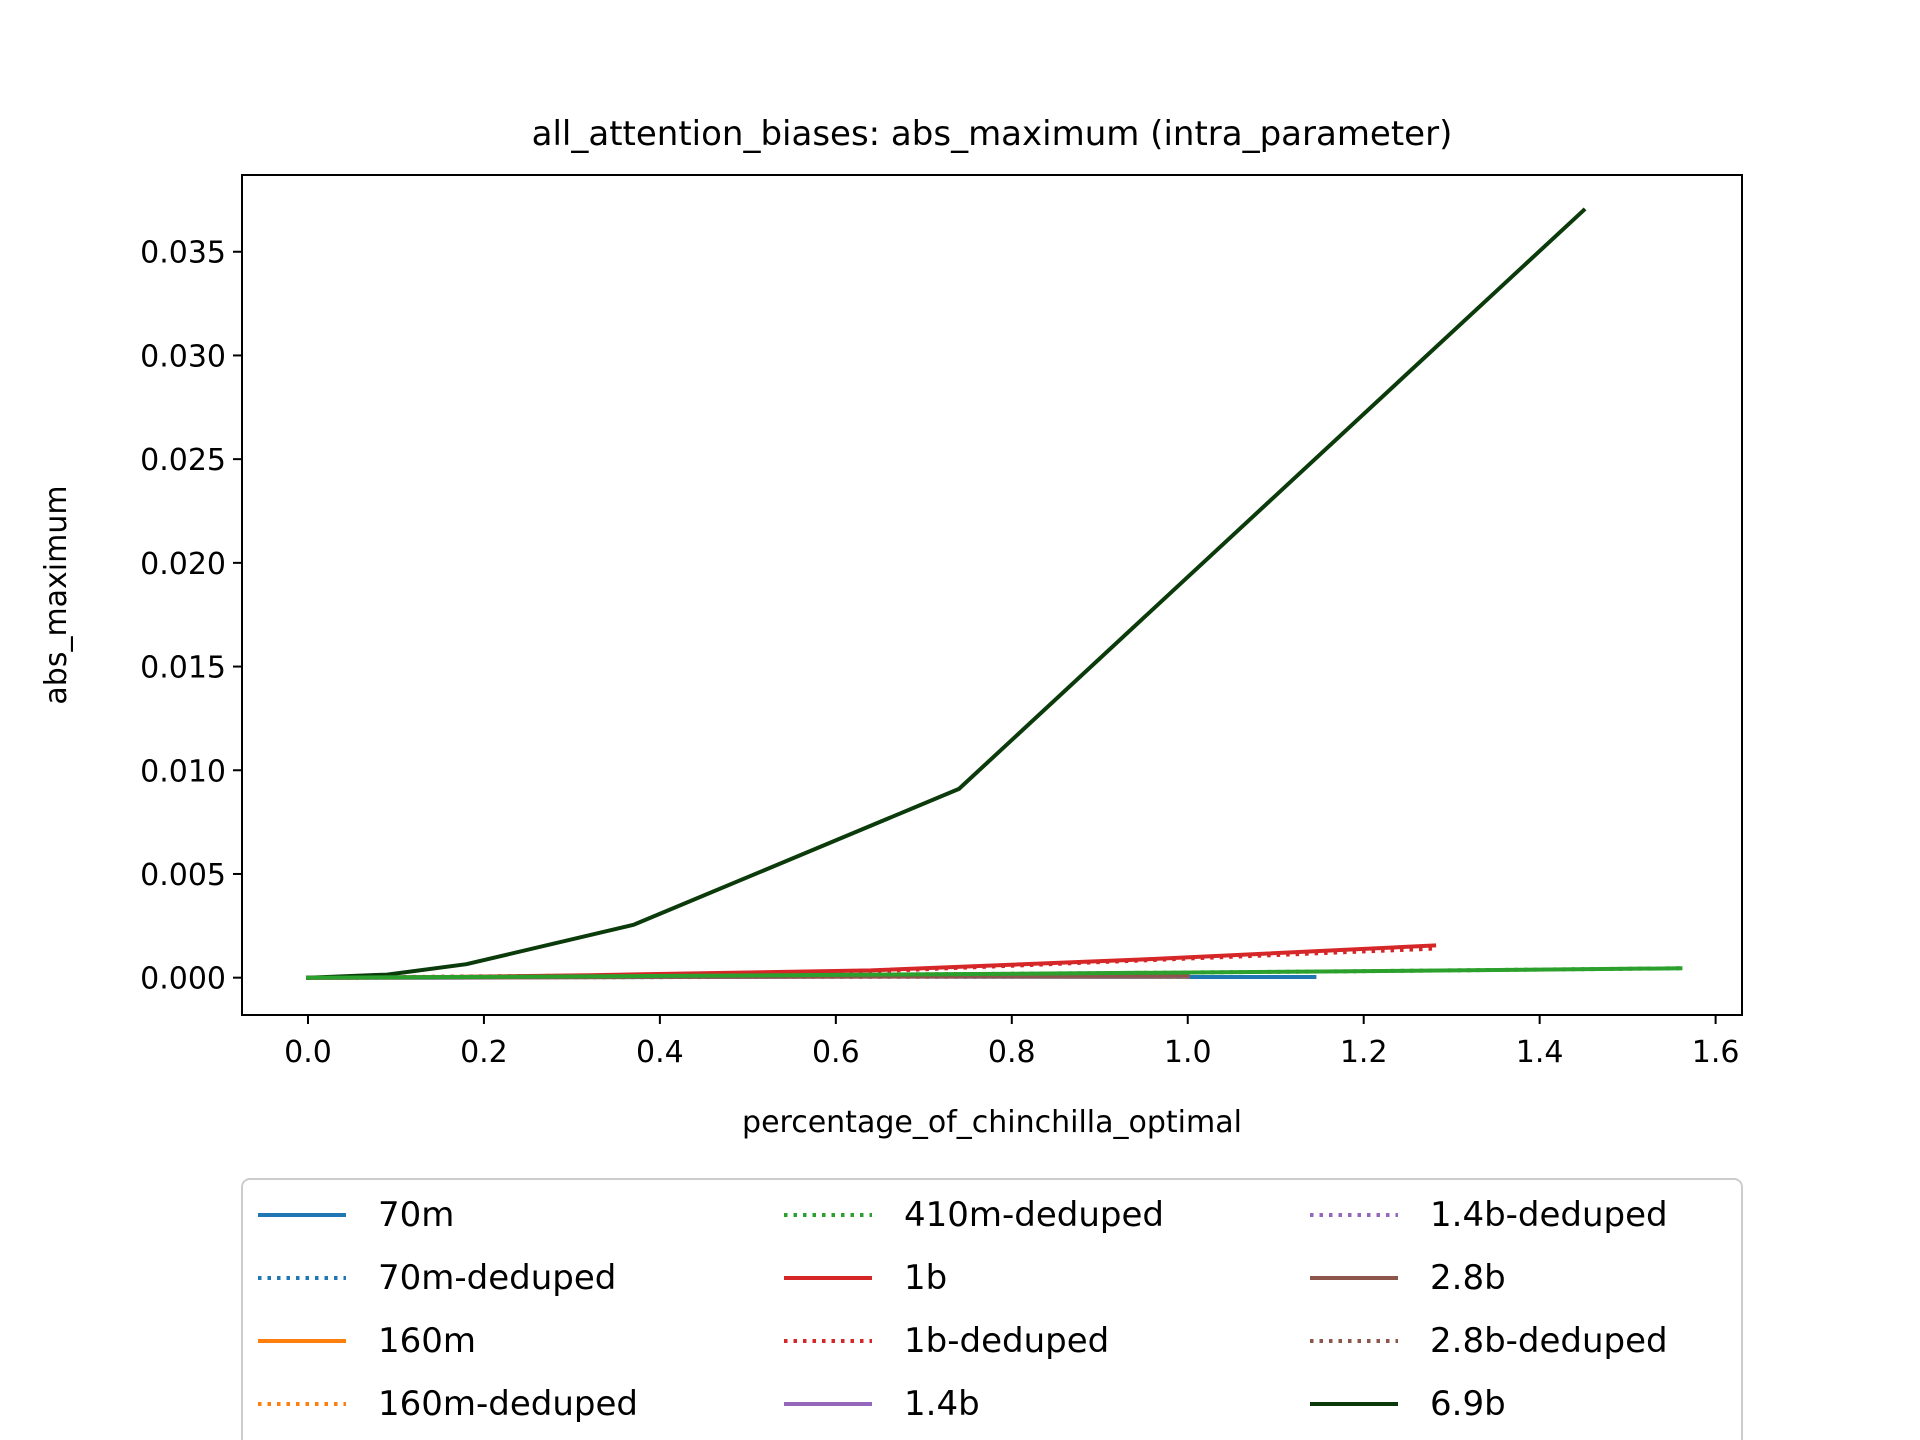  Describe the element at coordinates (1034, 1215) in the screenshot. I see `legend-label: 410m-deduped` at that location.